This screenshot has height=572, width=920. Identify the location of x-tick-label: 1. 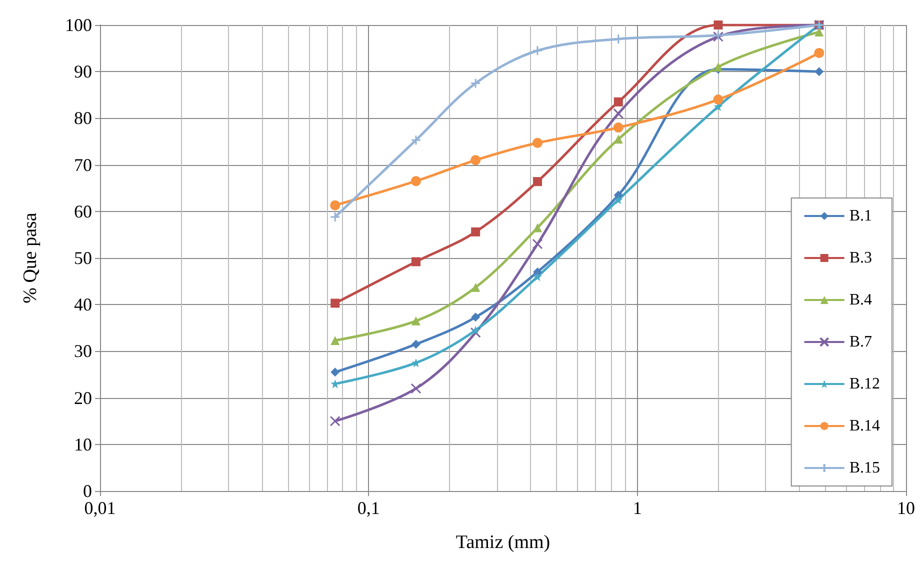
(637, 508).